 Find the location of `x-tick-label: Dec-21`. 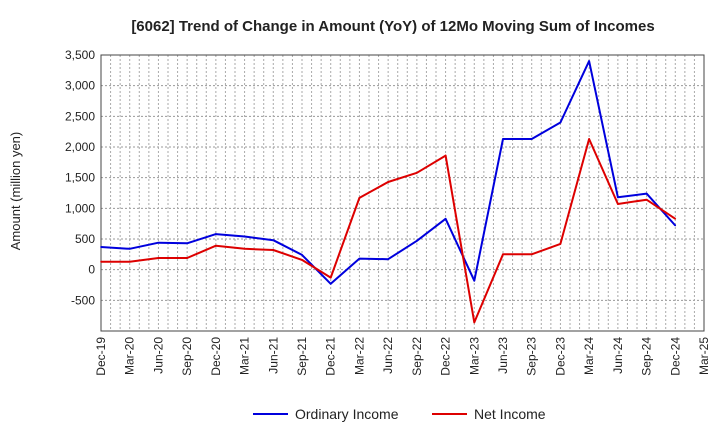

x-tick-label: Dec-21 is located at coordinates (331, 356).